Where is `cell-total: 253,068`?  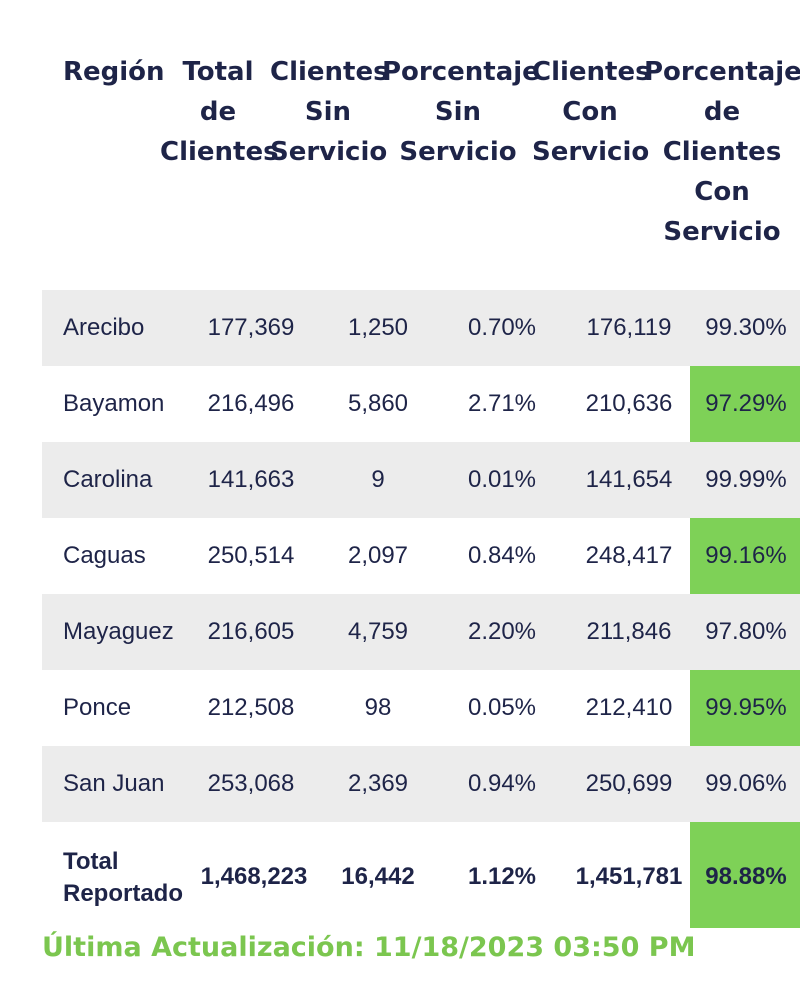
cell-total: 253,068 is located at coordinates (251, 783).